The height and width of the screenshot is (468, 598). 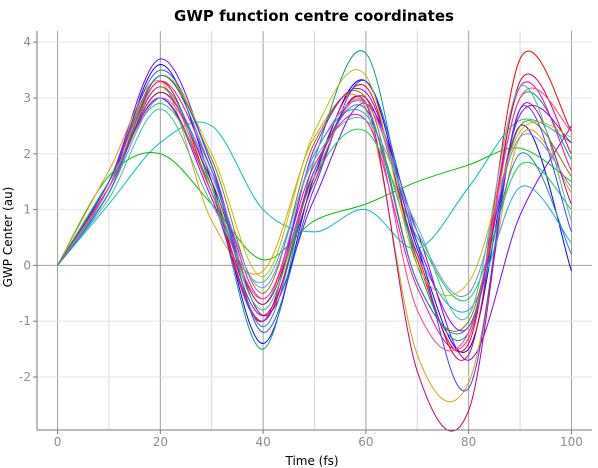 What do you see at coordinates (311, 461) in the screenshot?
I see `x-axis-label: Time (fs)` at bounding box center [311, 461].